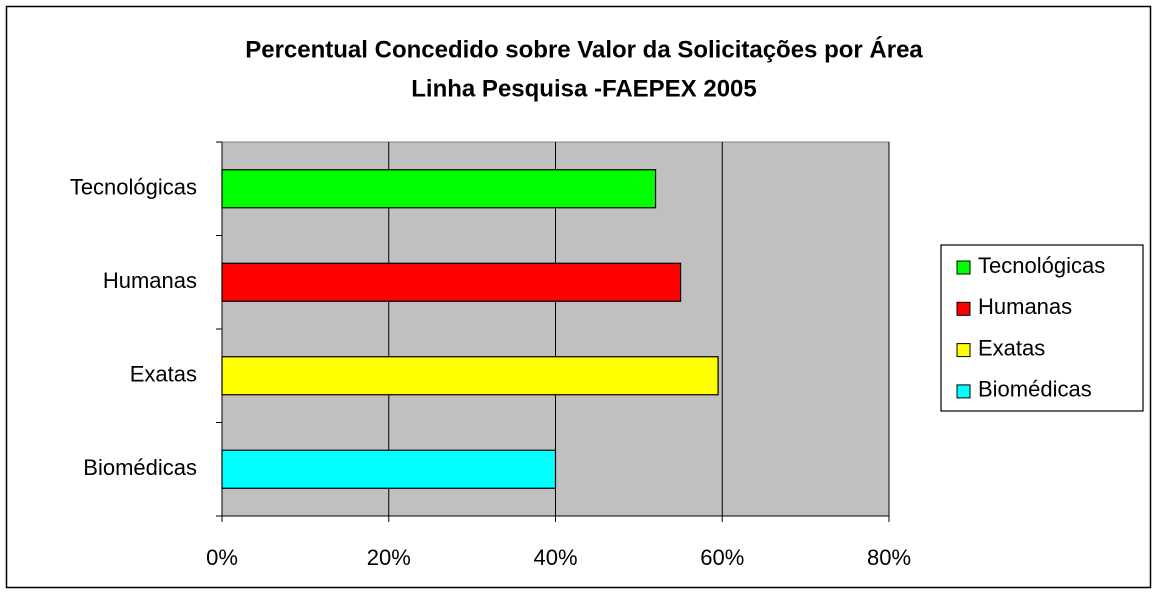 The width and height of the screenshot is (1155, 592). What do you see at coordinates (389, 557) in the screenshot?
I see `x-tick-label: 20%` at bounding box center [389, 557].